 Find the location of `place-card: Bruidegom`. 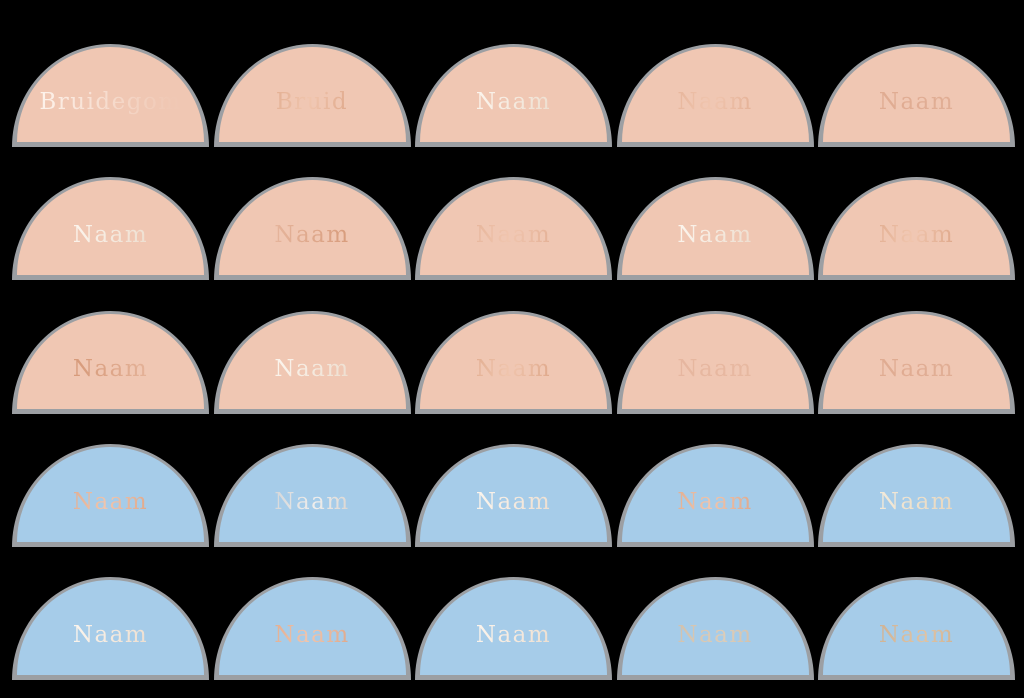

place-card: Bruidegom is located at coordinates (110, 95).